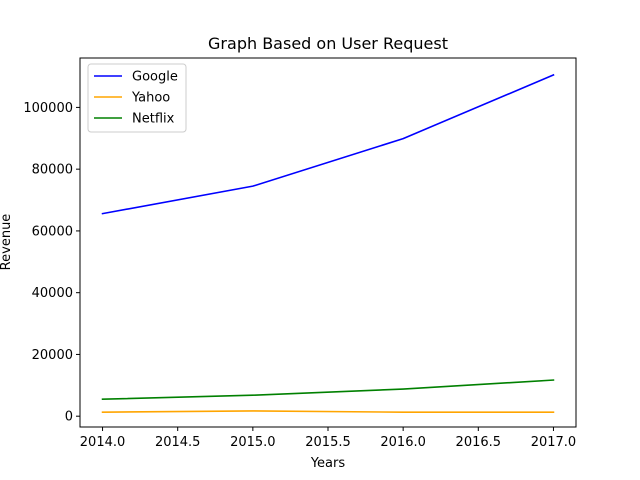 Image resolution: width=640 pixels, height=480 pixels. Describe the element at coordinates (328, 43) in the screenshot. I see `chart-title: Graph Based on User Request` at that location.